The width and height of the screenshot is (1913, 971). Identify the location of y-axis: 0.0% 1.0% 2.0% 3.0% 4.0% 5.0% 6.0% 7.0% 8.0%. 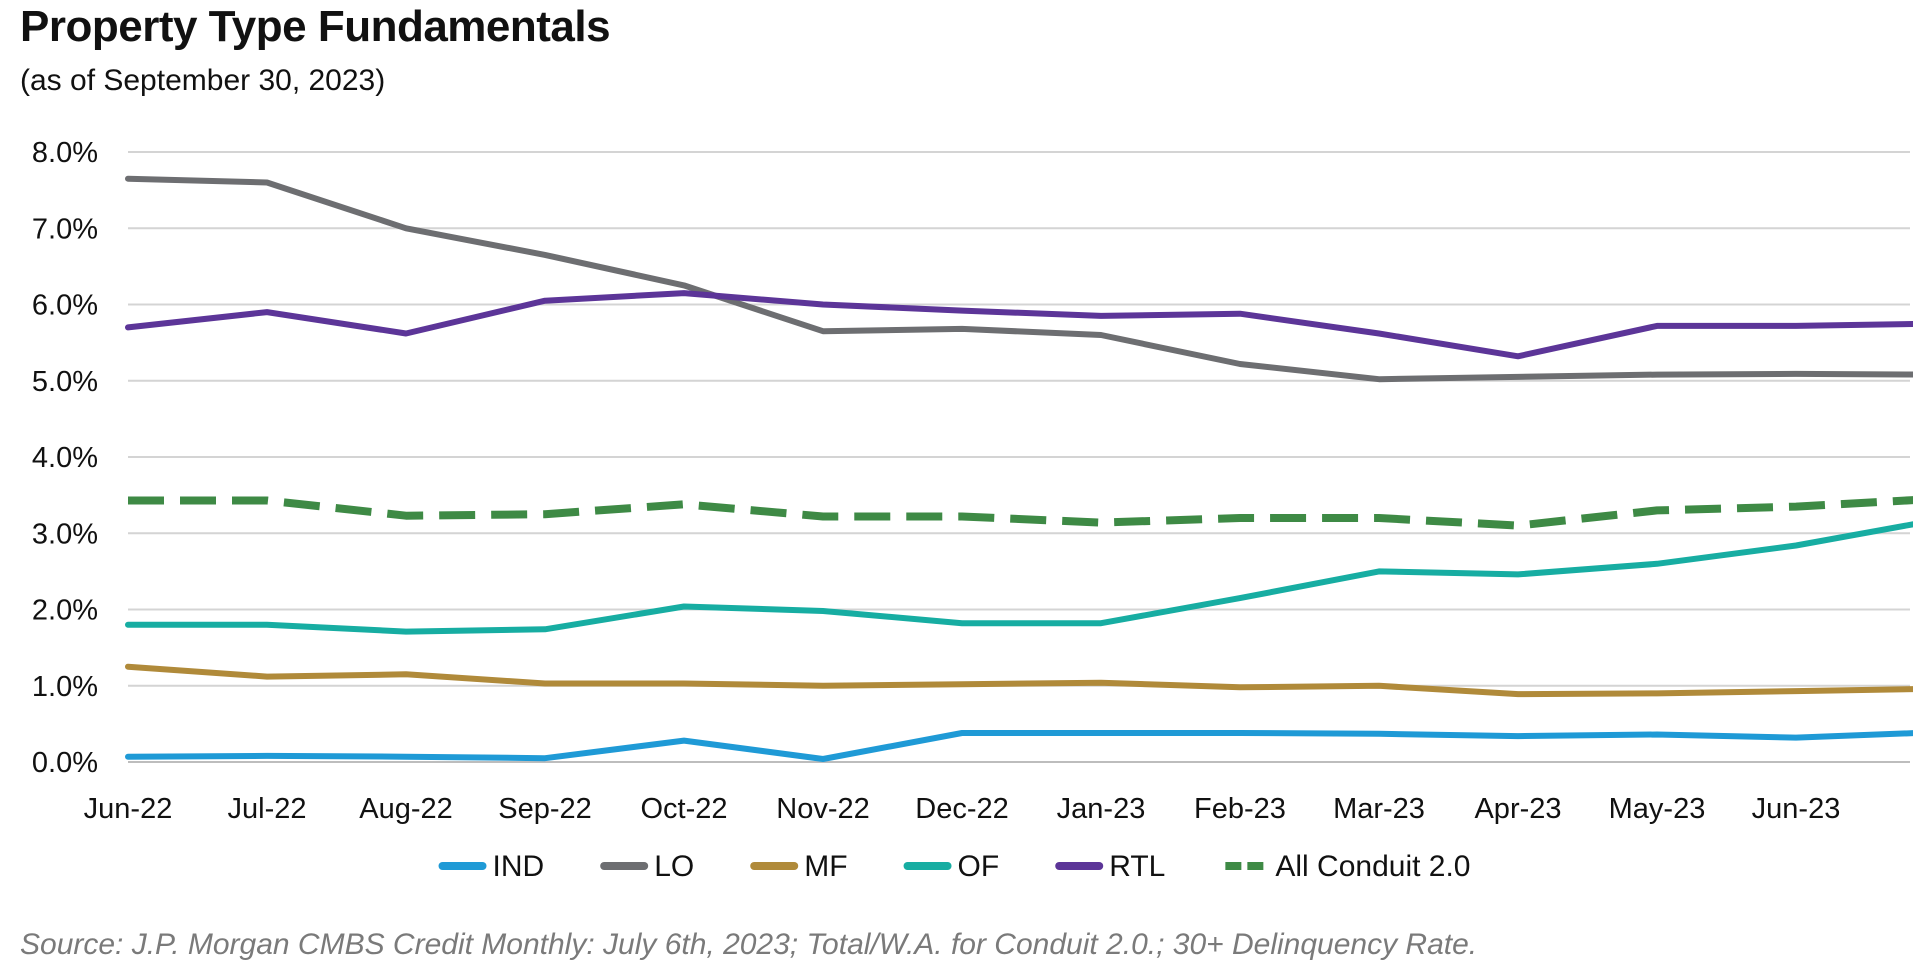
(65, 458).